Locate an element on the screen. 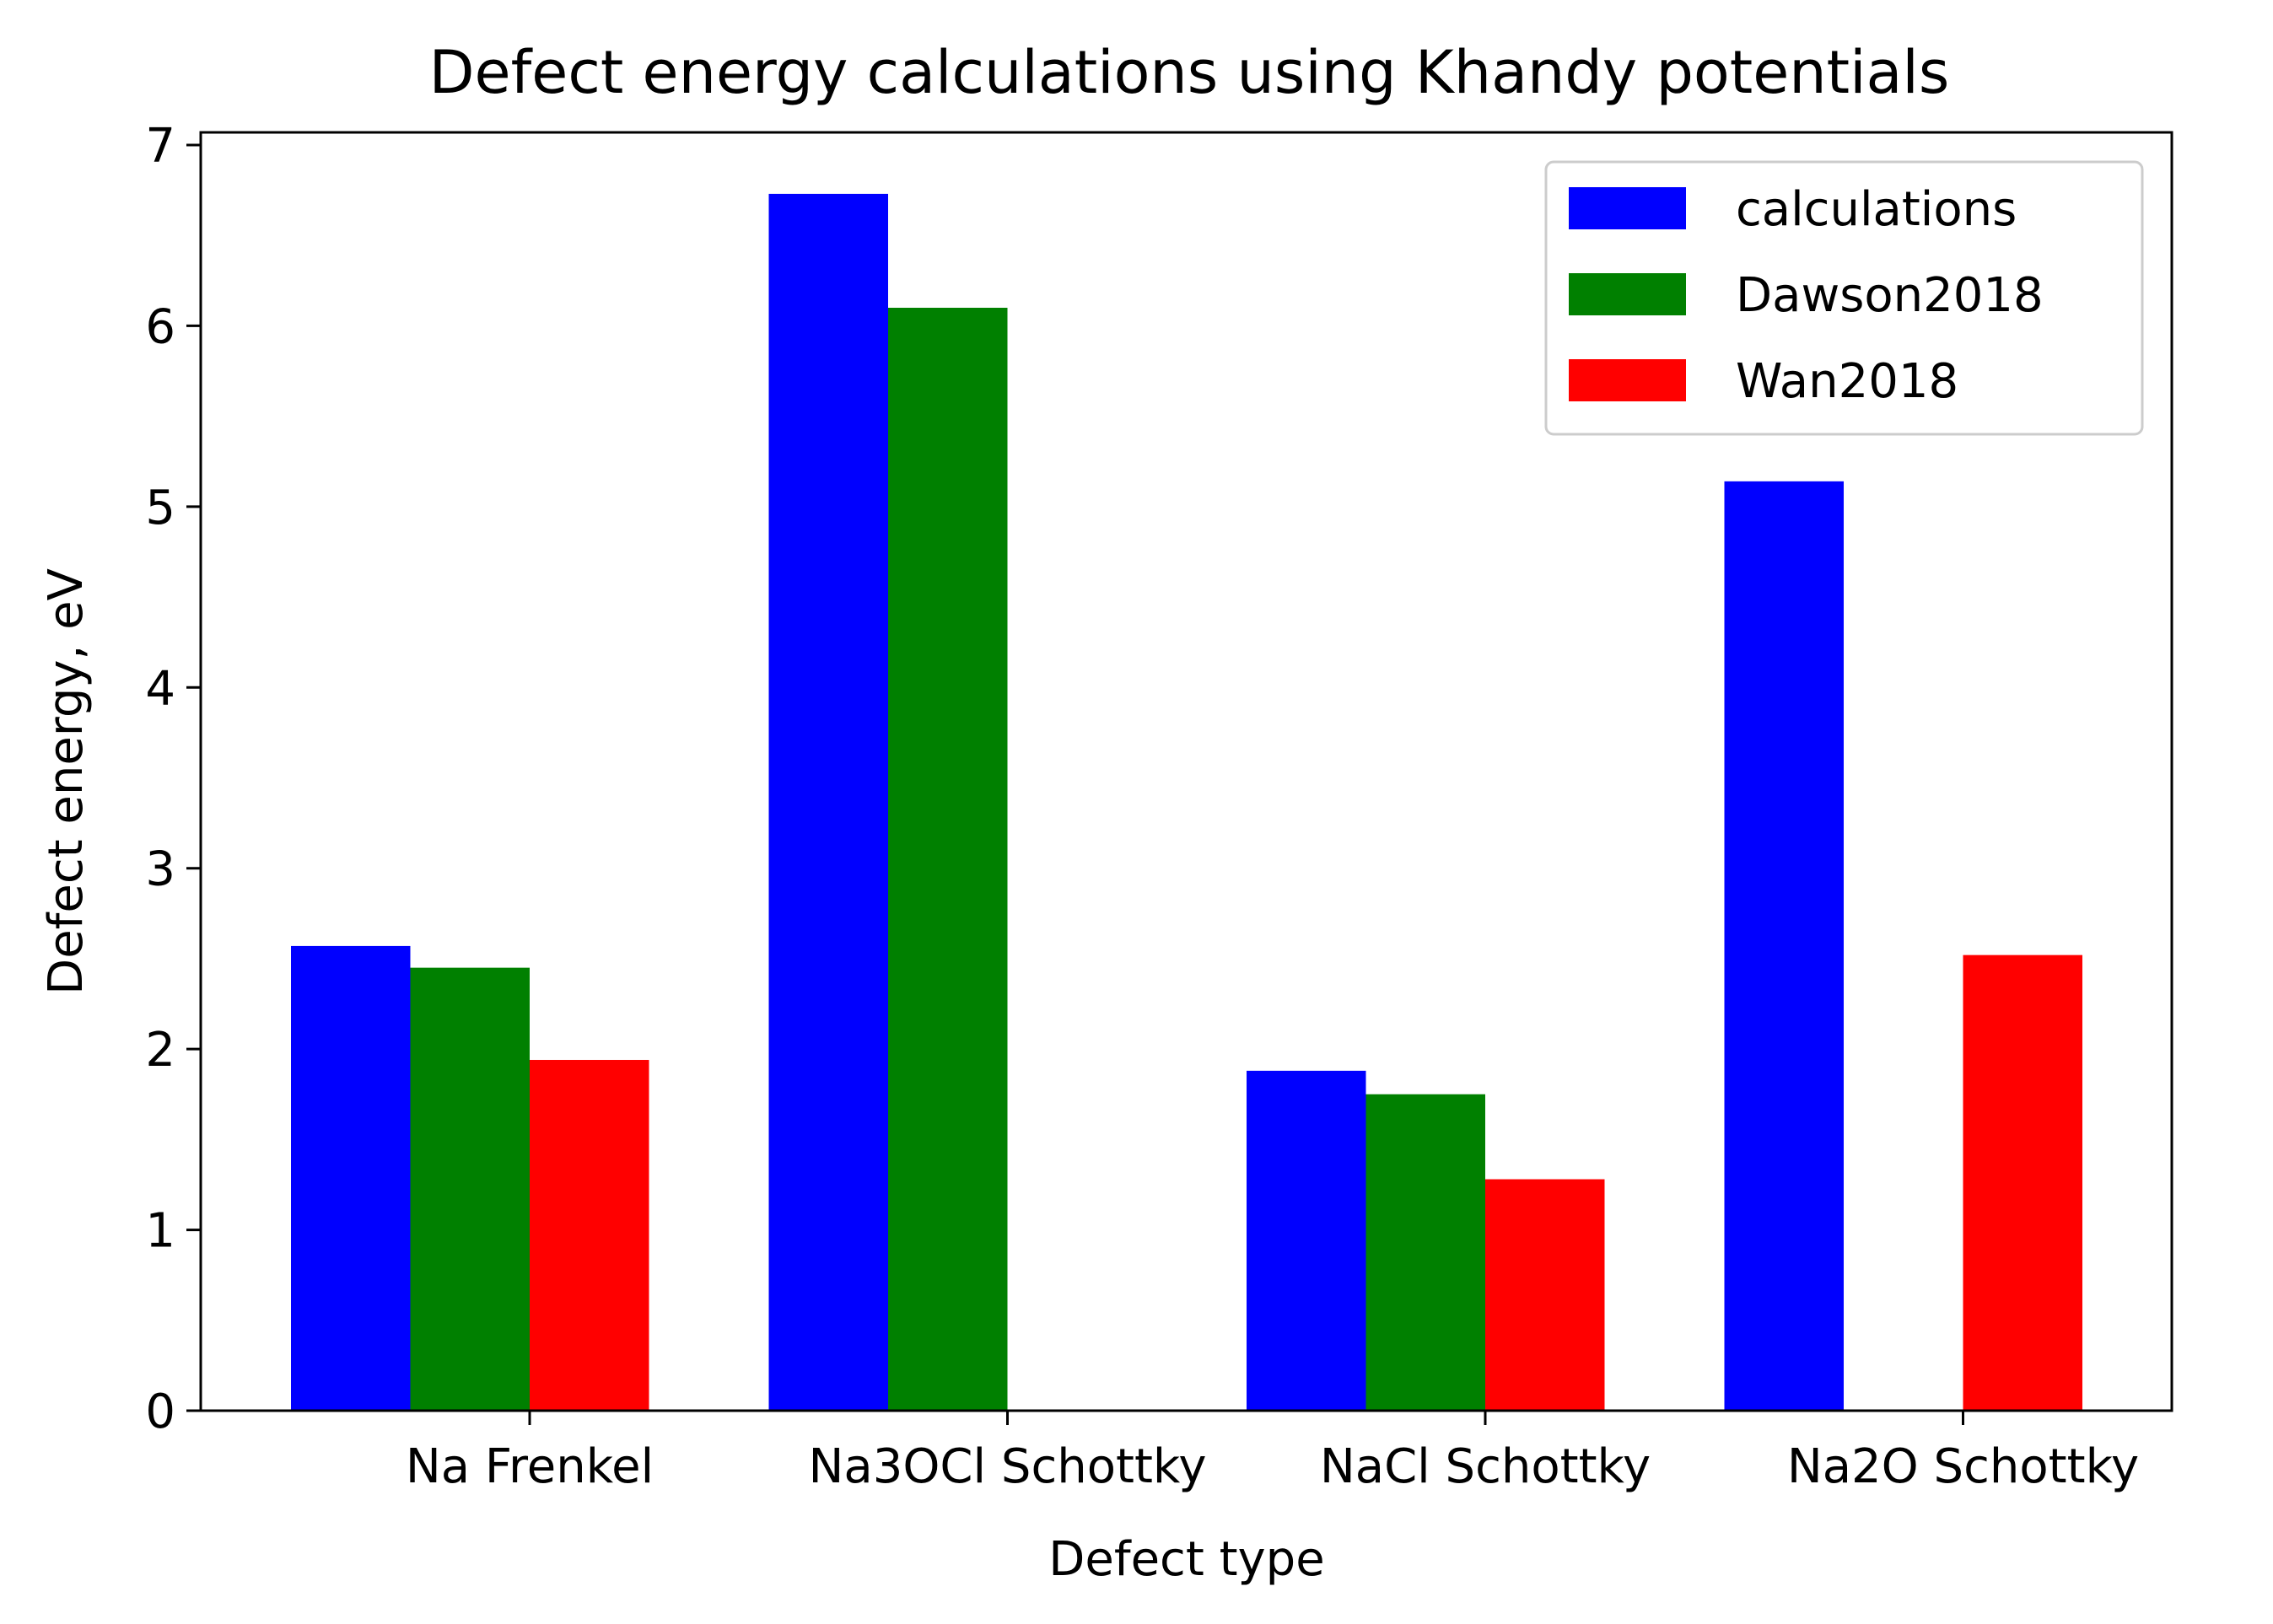 Image resolution: width=2273 pixels, height=1624 pixels. legend-box is located at coordinates (1844, 298).